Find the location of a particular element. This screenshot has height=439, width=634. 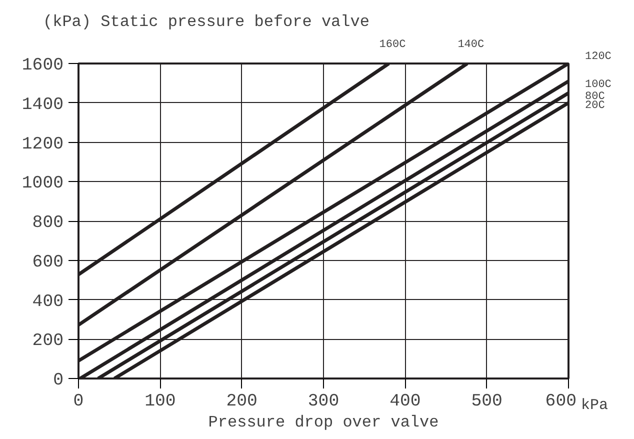

y-tick-label: 400 is located at coordinates (48, 302).